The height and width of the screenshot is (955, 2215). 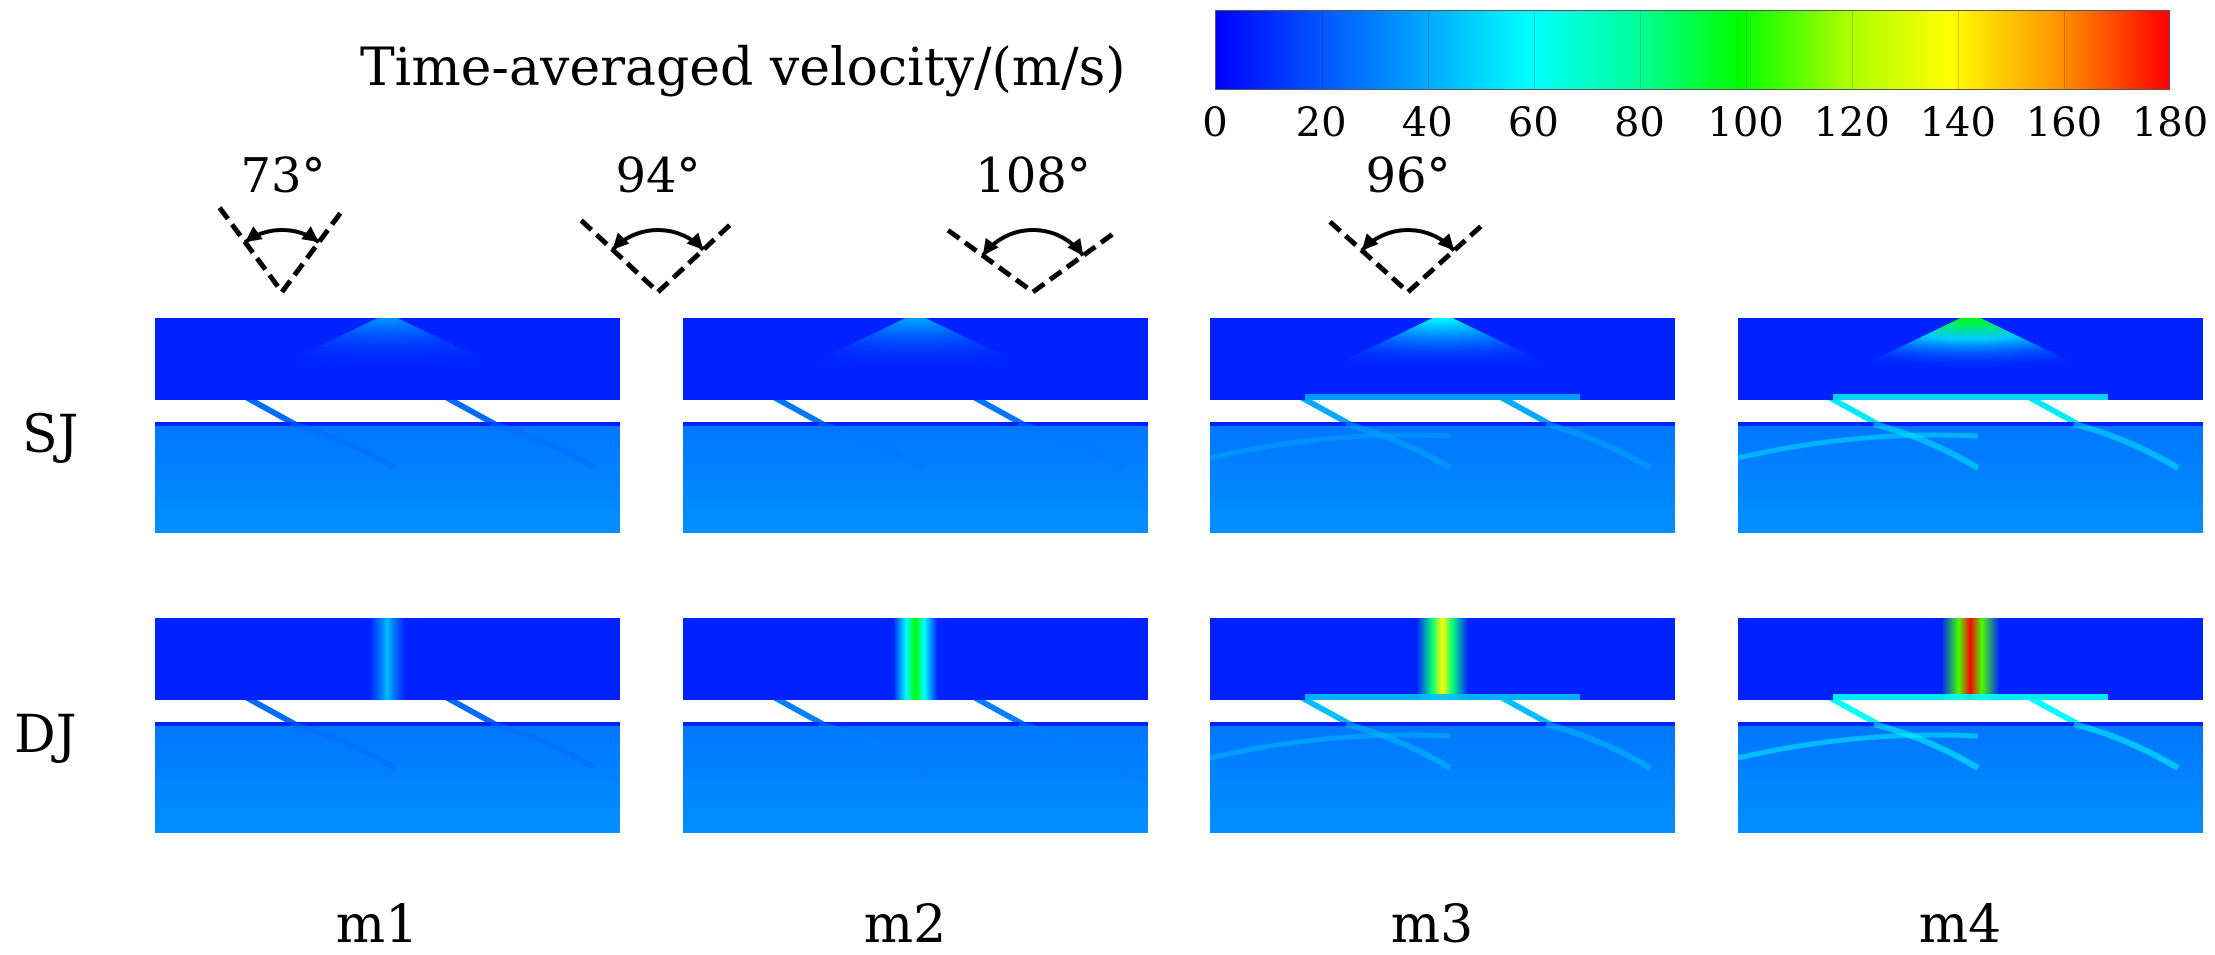 I want to click on colorbar-tick-label: 40, so click(x=1427, y=123).